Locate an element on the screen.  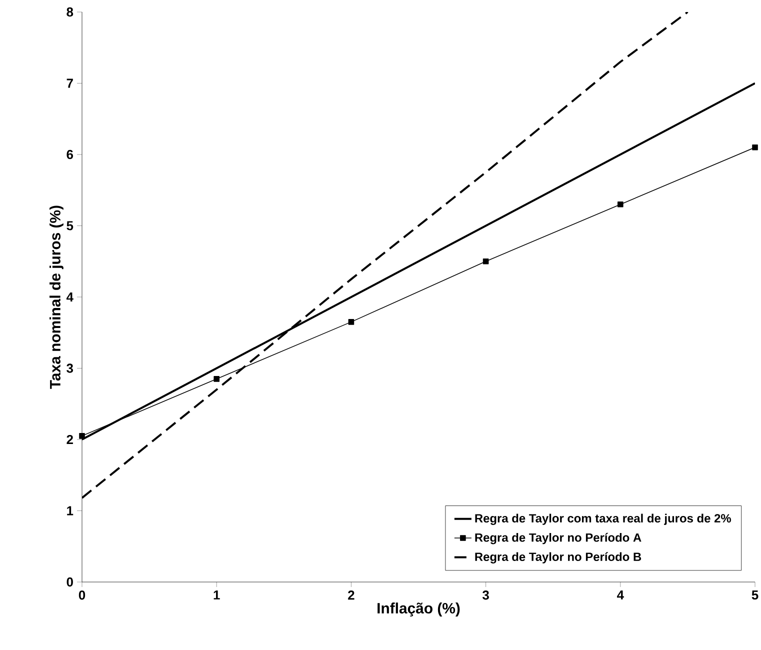
y-tick-label: 0 is located at coordinates (69, 582).